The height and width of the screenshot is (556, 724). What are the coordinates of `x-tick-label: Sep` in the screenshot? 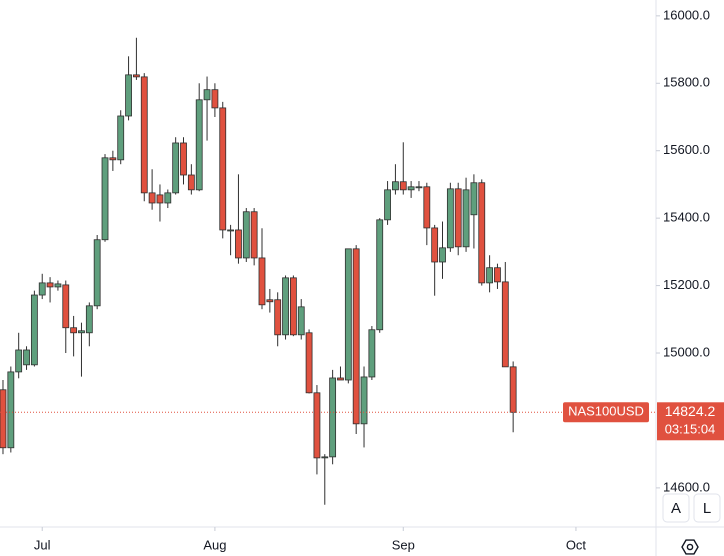 It's located at (403, 544).